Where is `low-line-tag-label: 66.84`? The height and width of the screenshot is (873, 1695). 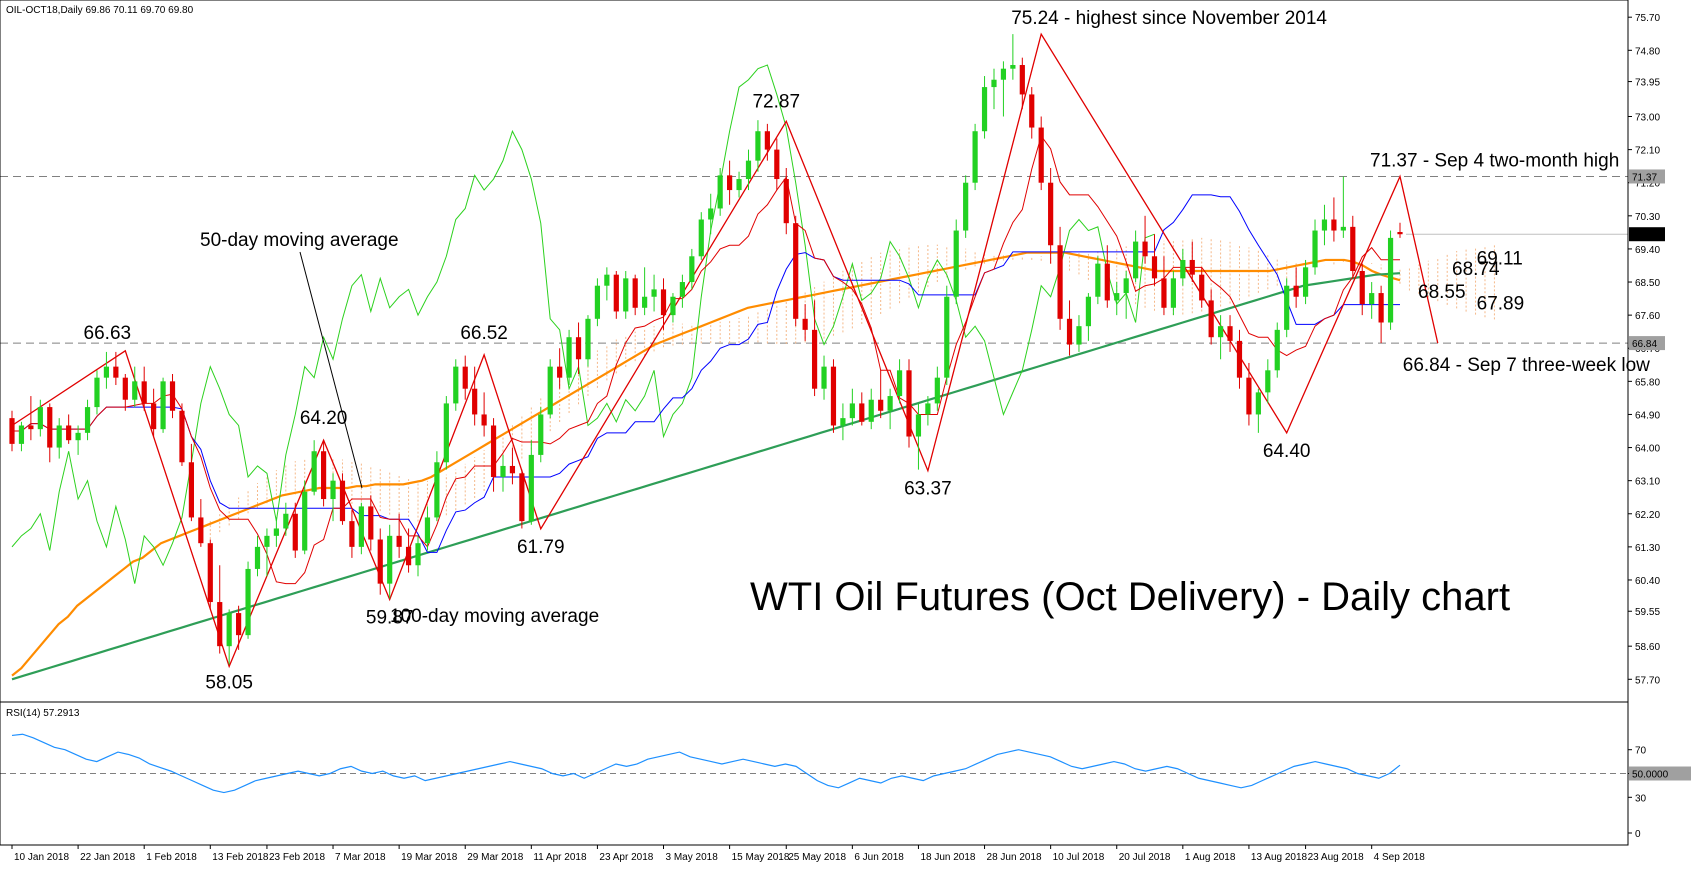
low-line-tag-label: 66.84 is located at coordinates (1644, 344).